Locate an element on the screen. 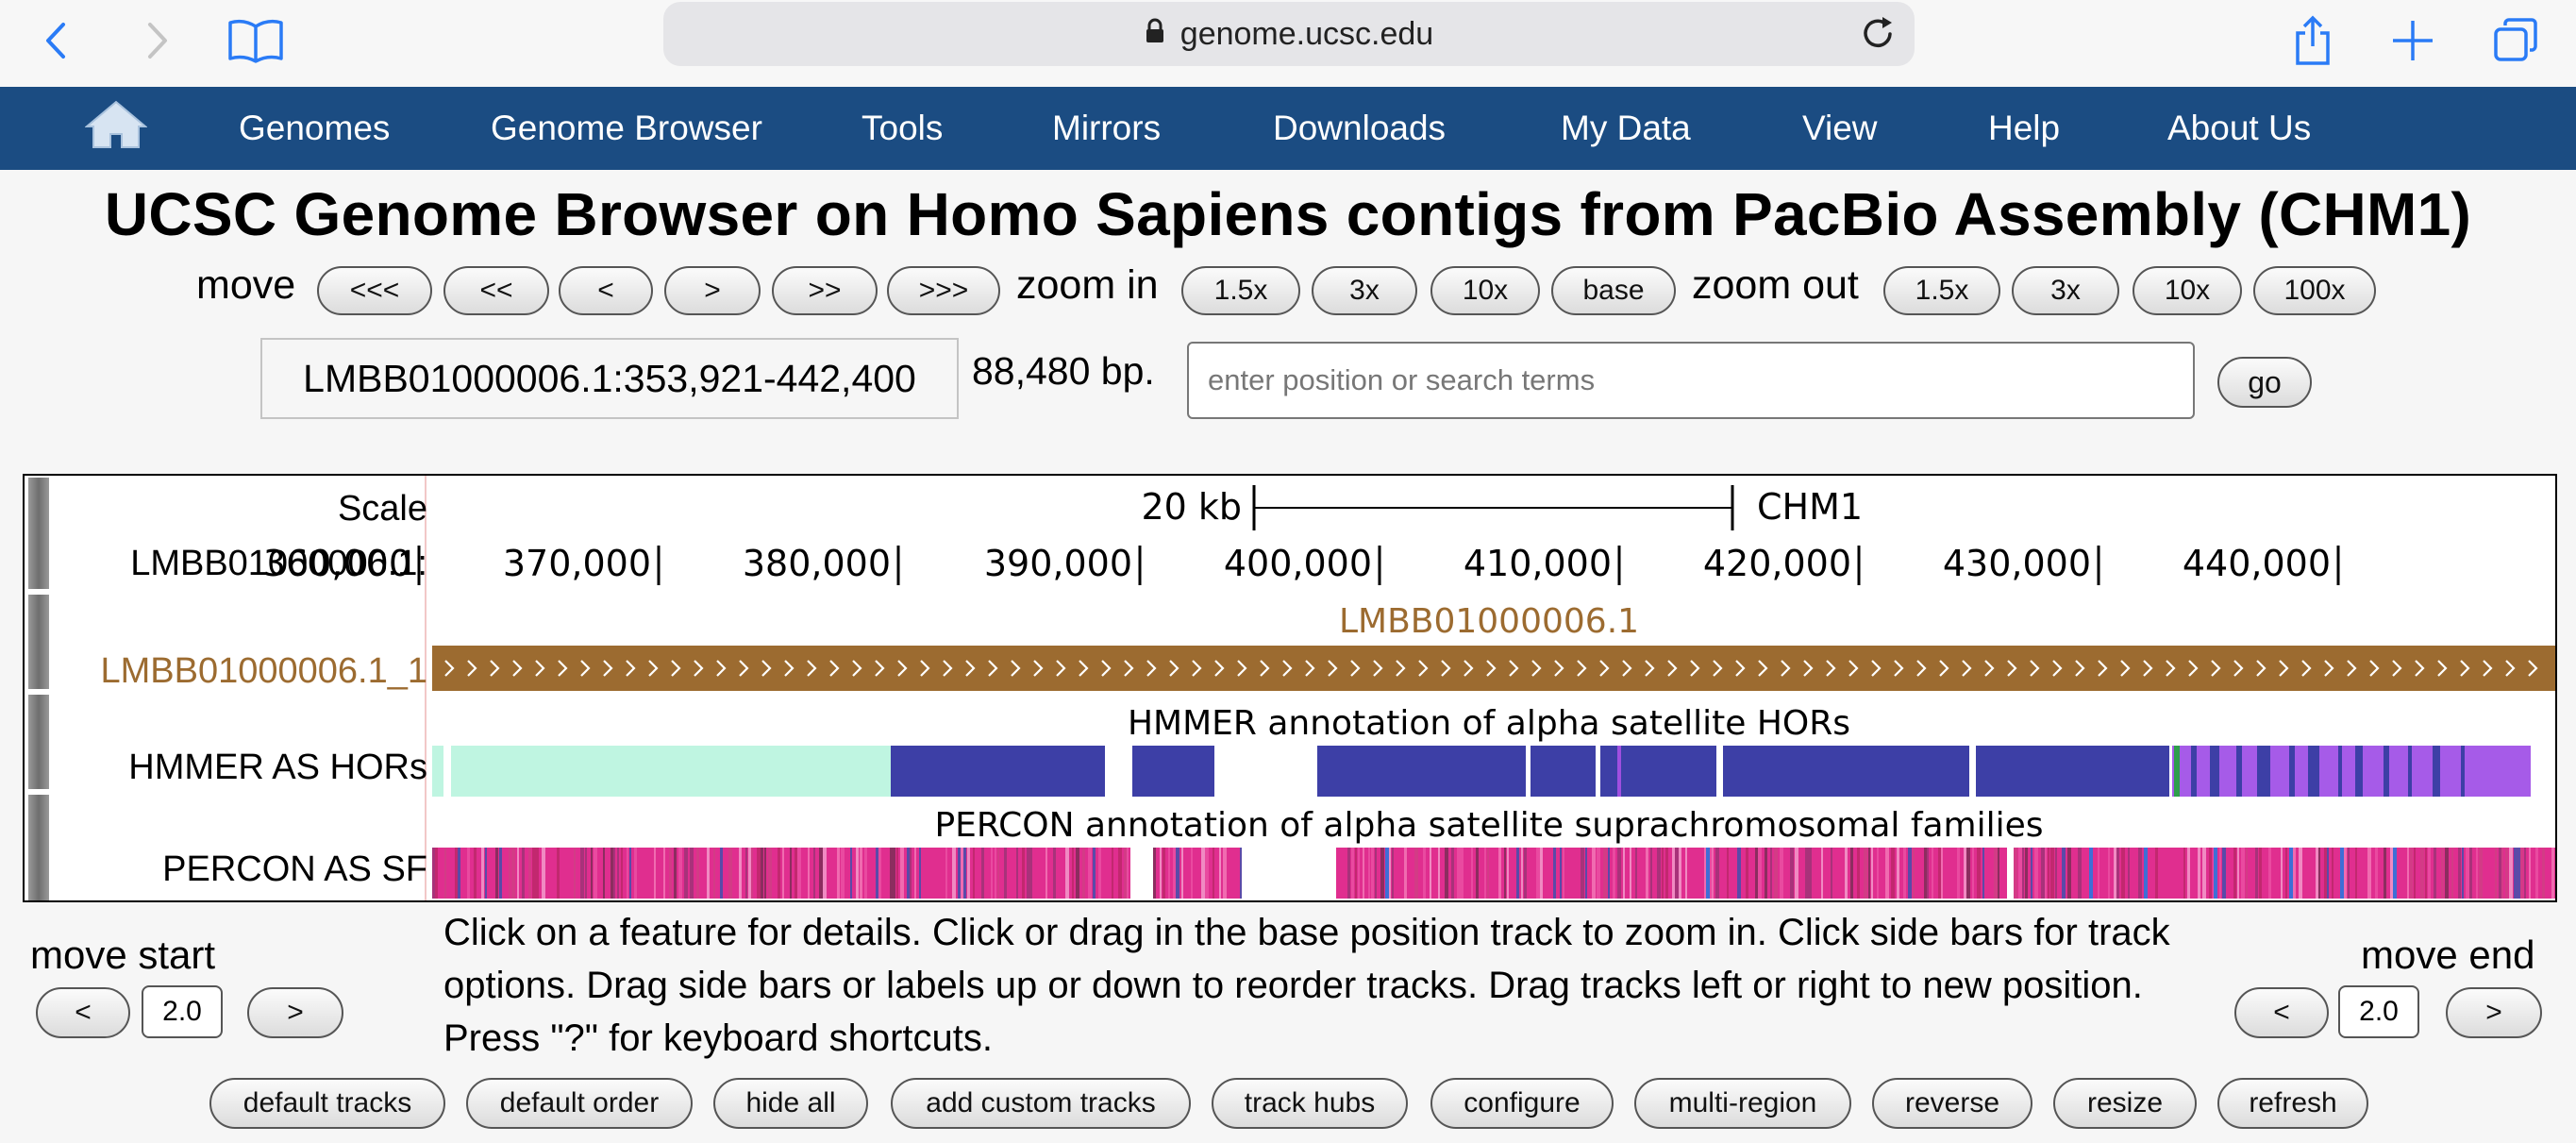  nav-genomes: Genomes is located at coordinates (315, 128).